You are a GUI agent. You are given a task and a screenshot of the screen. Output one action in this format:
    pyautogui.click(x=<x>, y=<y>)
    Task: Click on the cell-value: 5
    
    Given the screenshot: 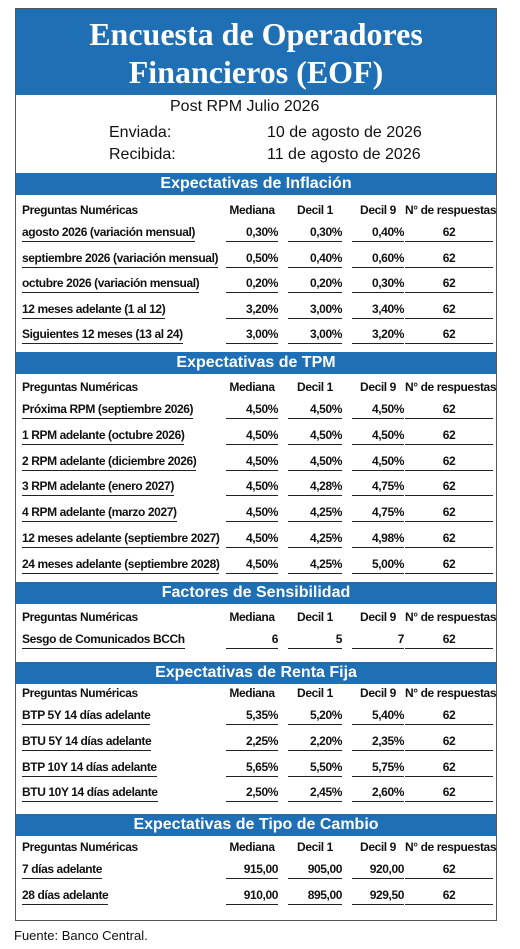 What is the action you would take?
    pyautogui.click(x=315, y=639)
    